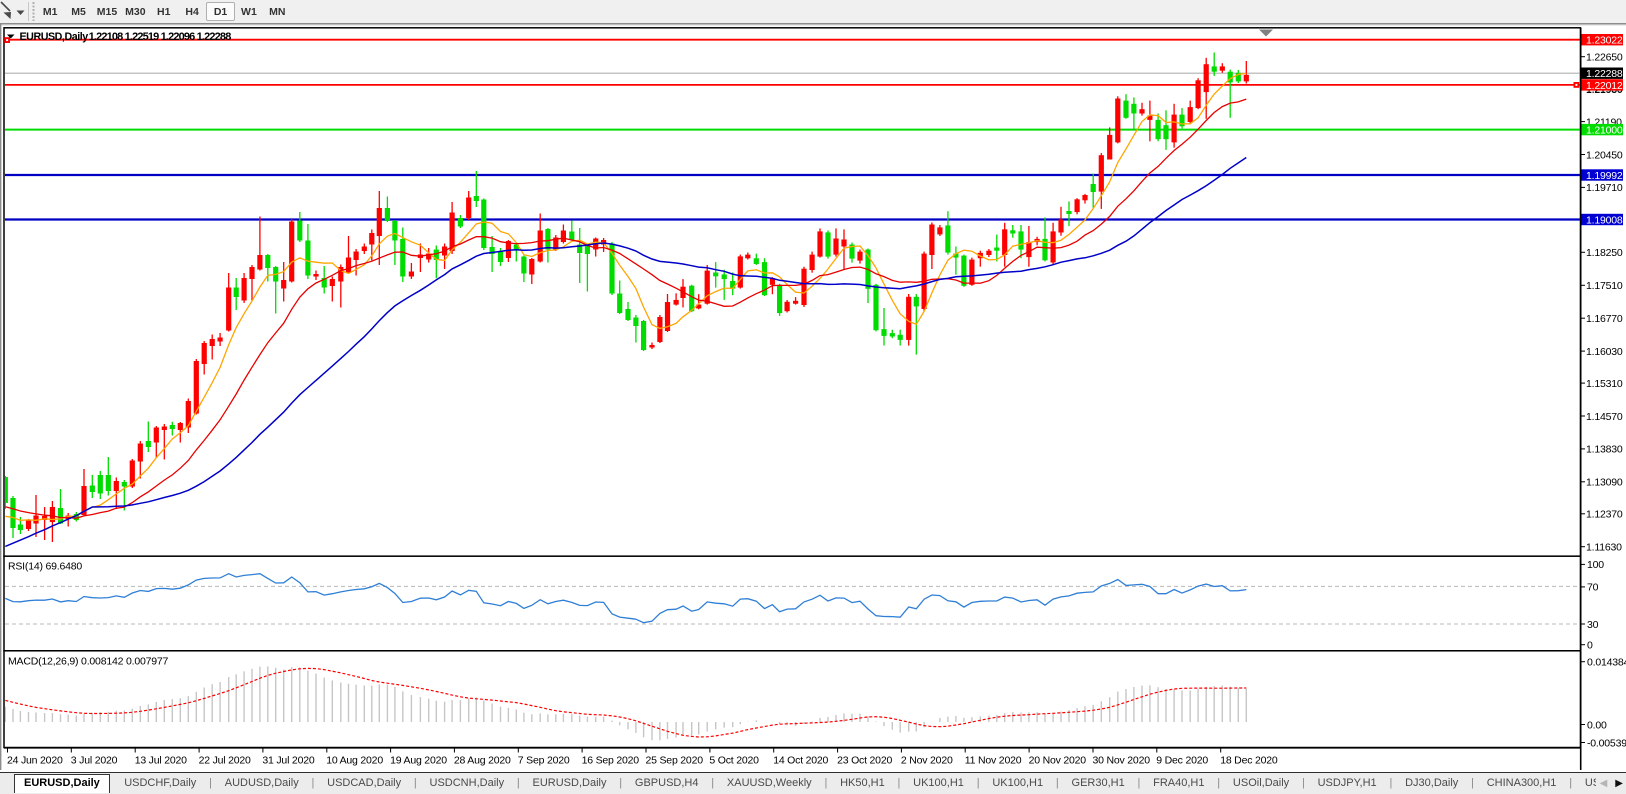  I want to click on svg-text: 0, so click(1590, 646).